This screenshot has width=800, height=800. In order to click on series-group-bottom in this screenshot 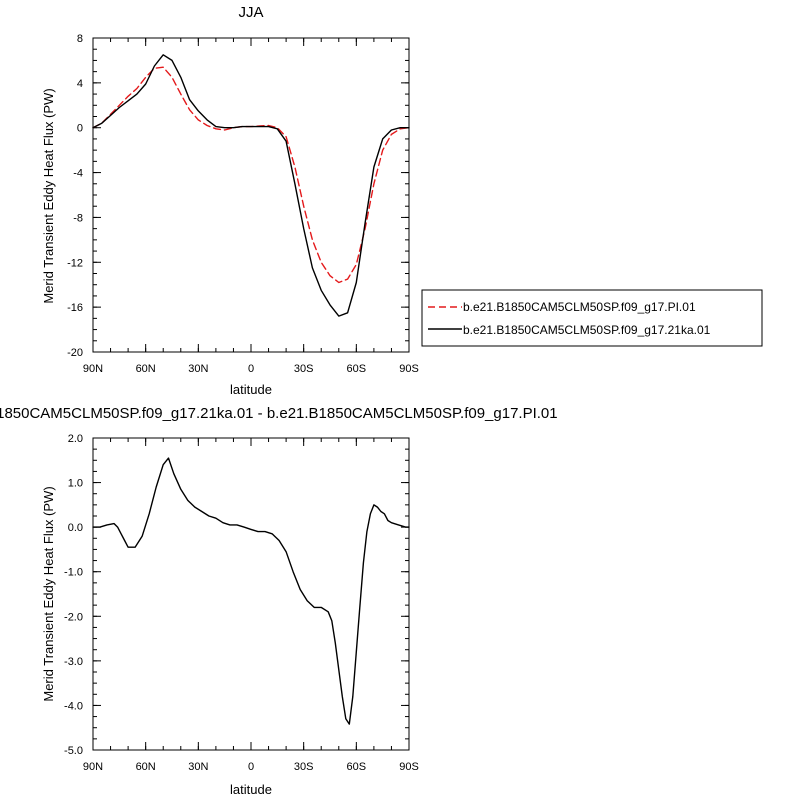, I will do `click(251, 591)`.